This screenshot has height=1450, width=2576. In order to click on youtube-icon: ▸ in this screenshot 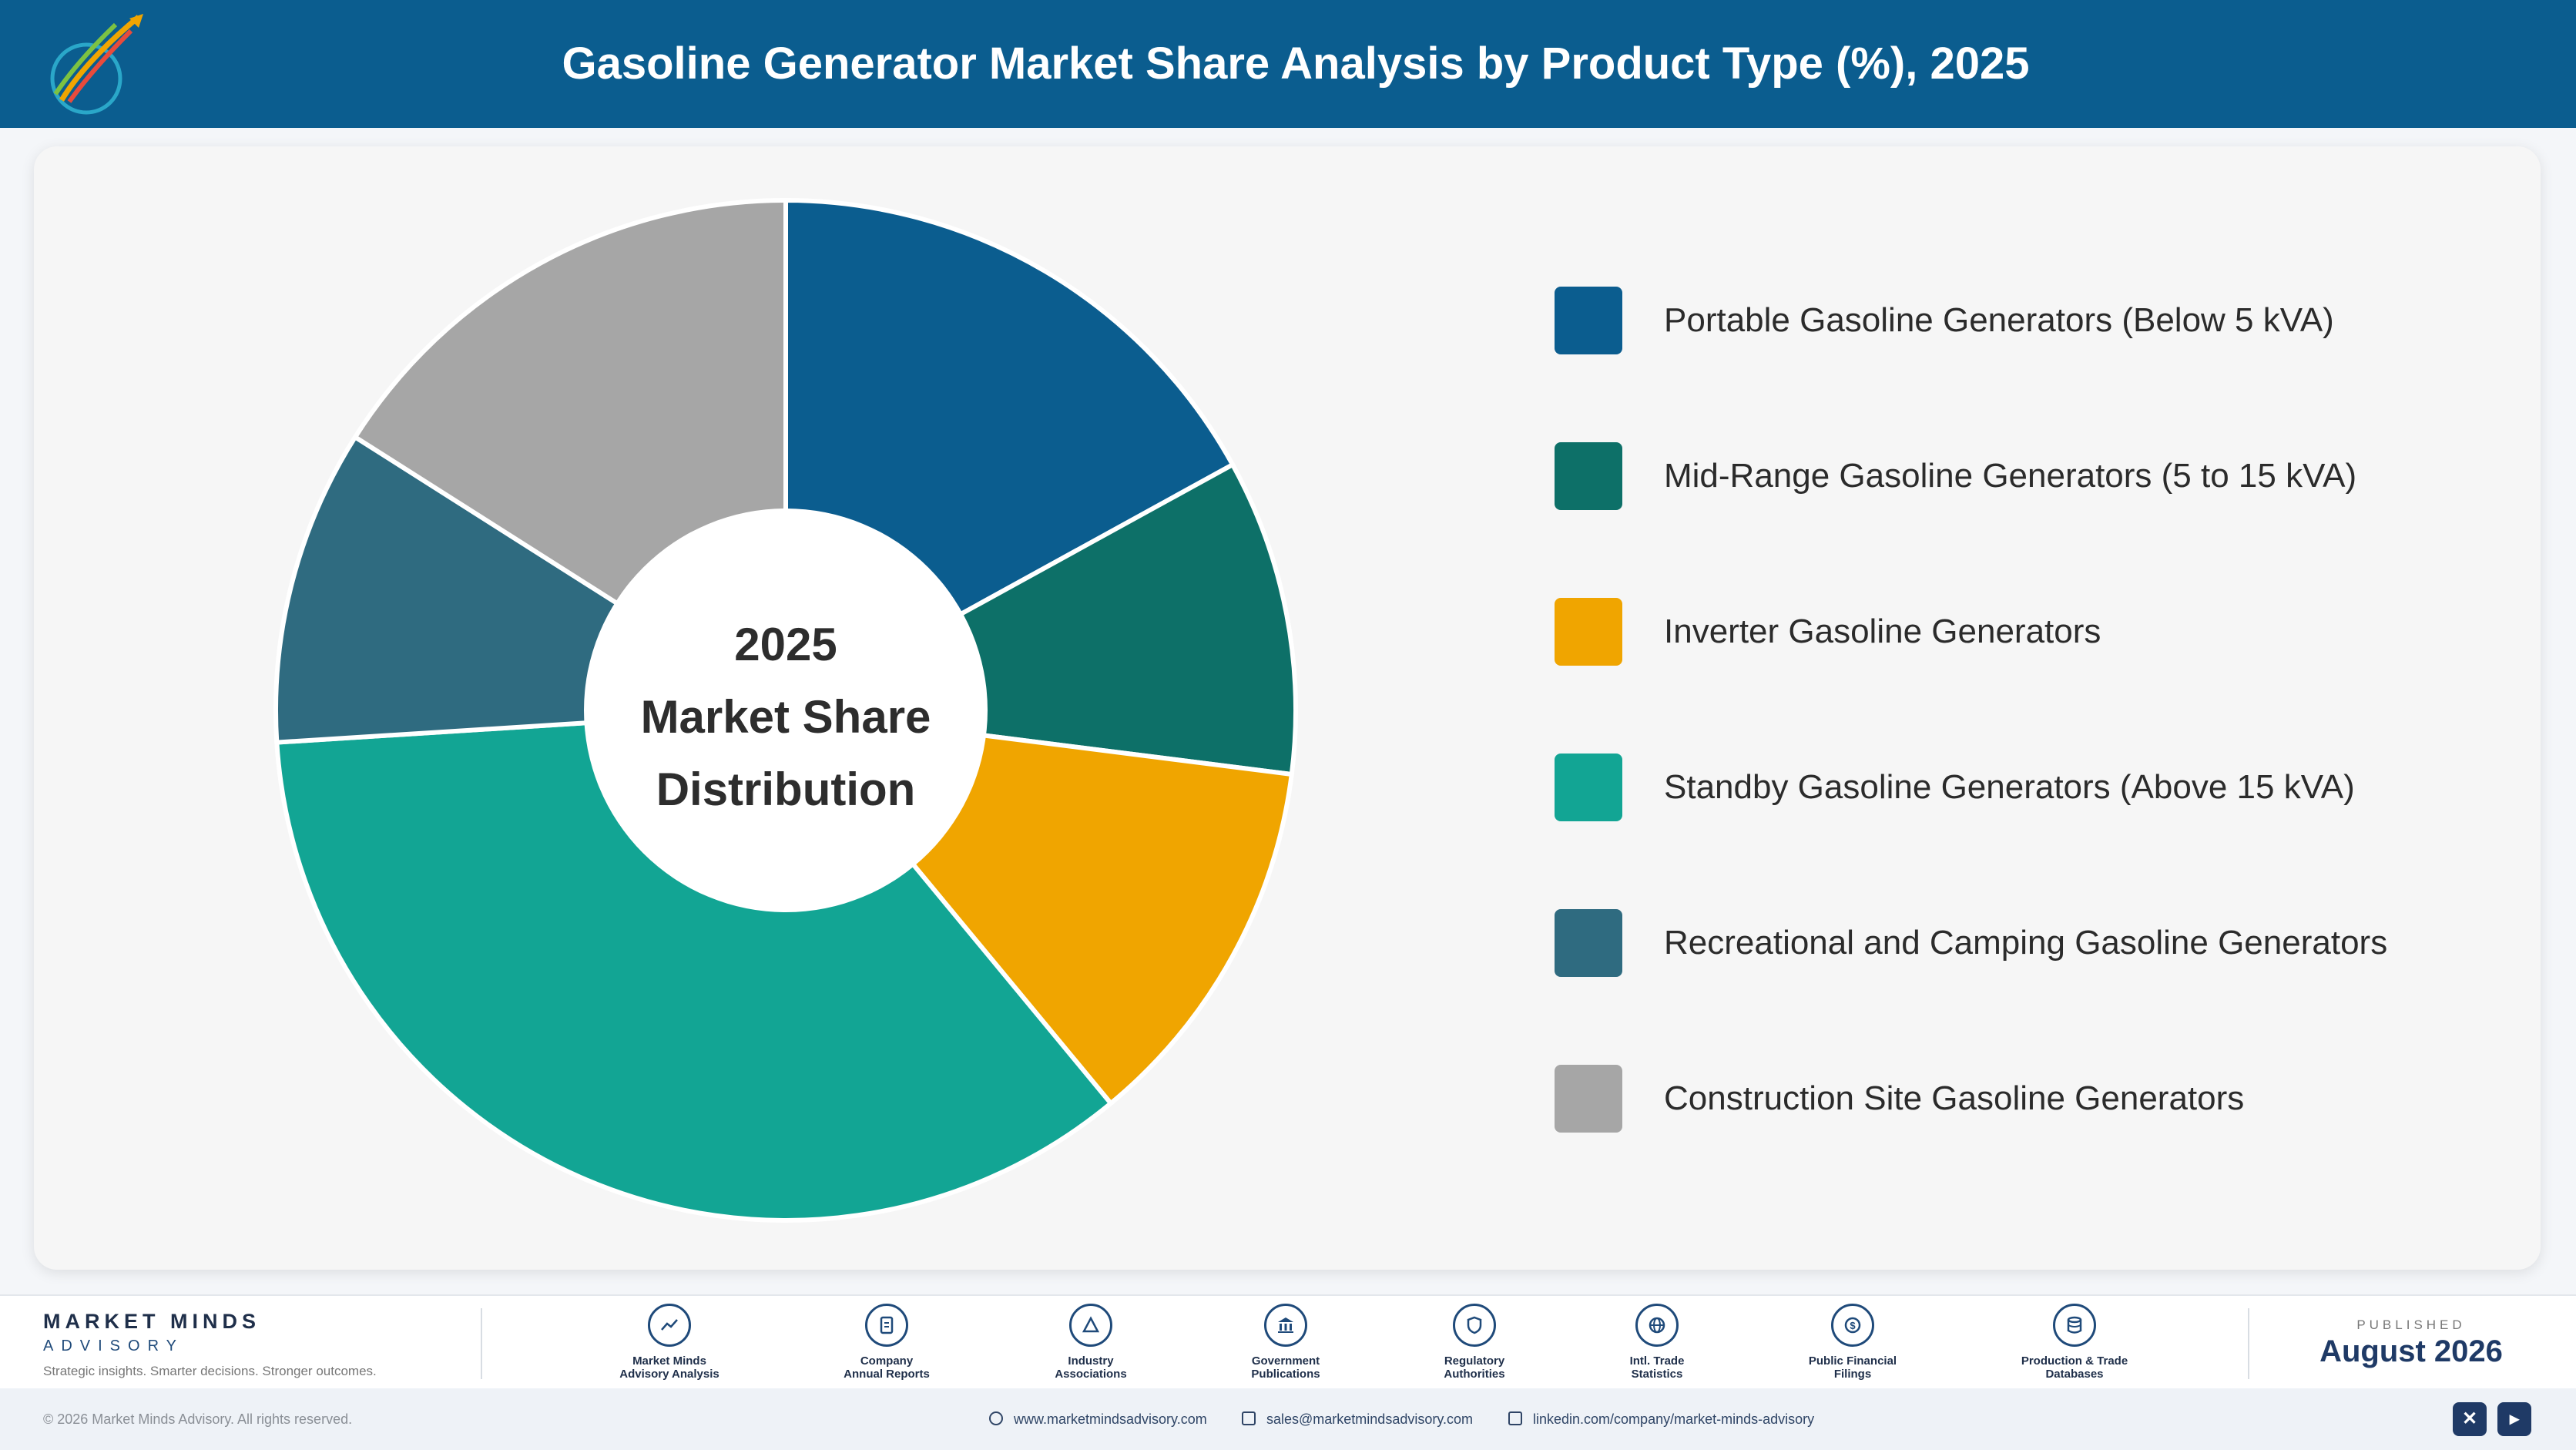, I will do `click(2514, 1419)`.